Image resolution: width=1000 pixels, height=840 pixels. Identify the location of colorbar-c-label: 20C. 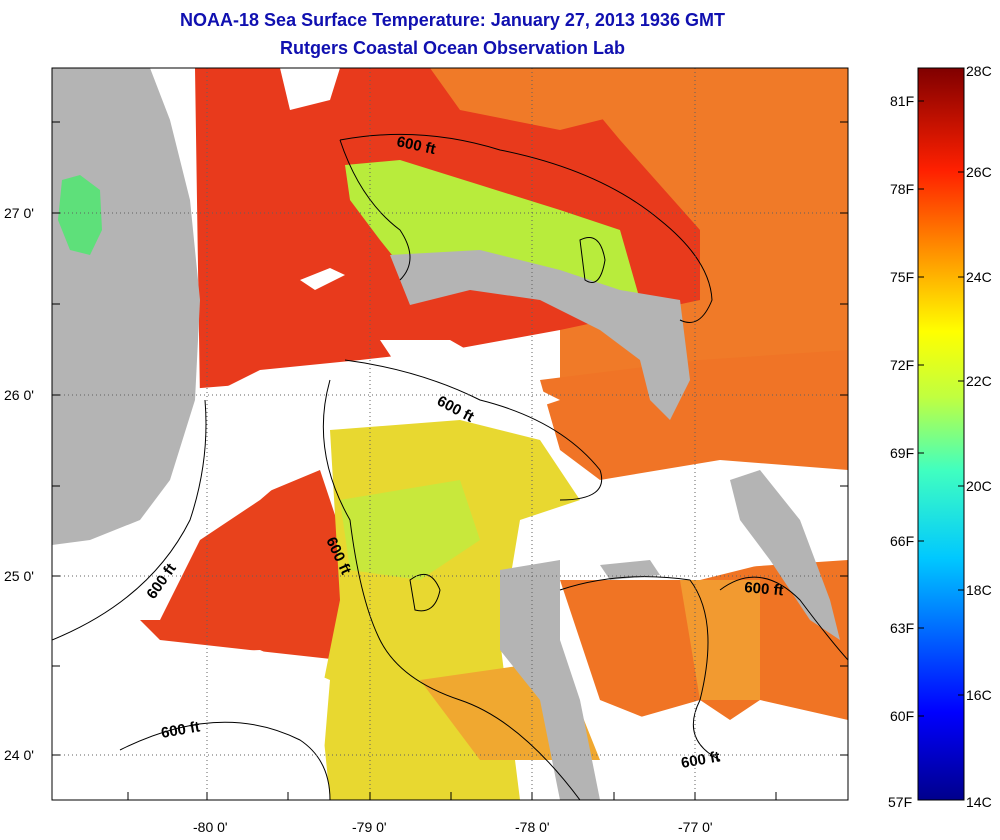
(979, 486).